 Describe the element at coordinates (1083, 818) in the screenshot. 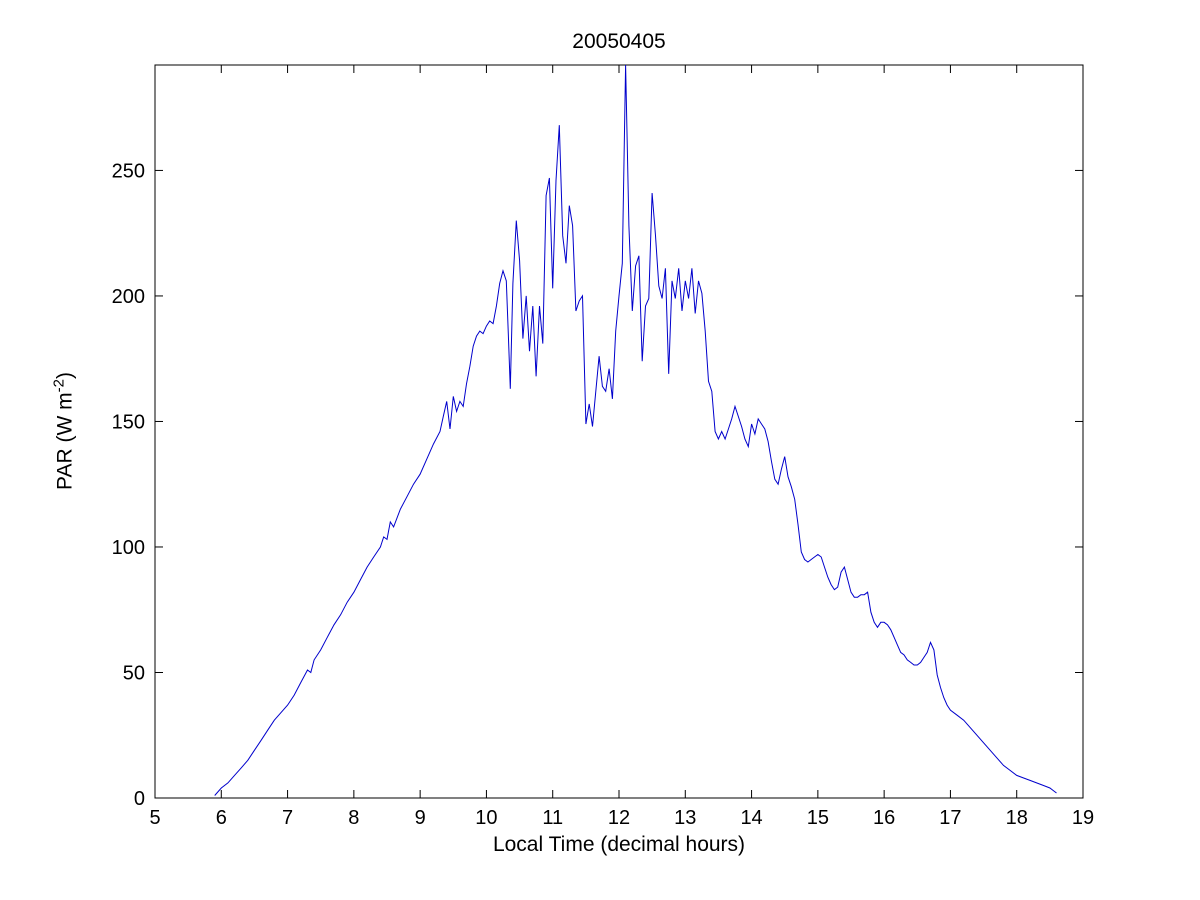

I see `x-tick-label: 19` at that location.